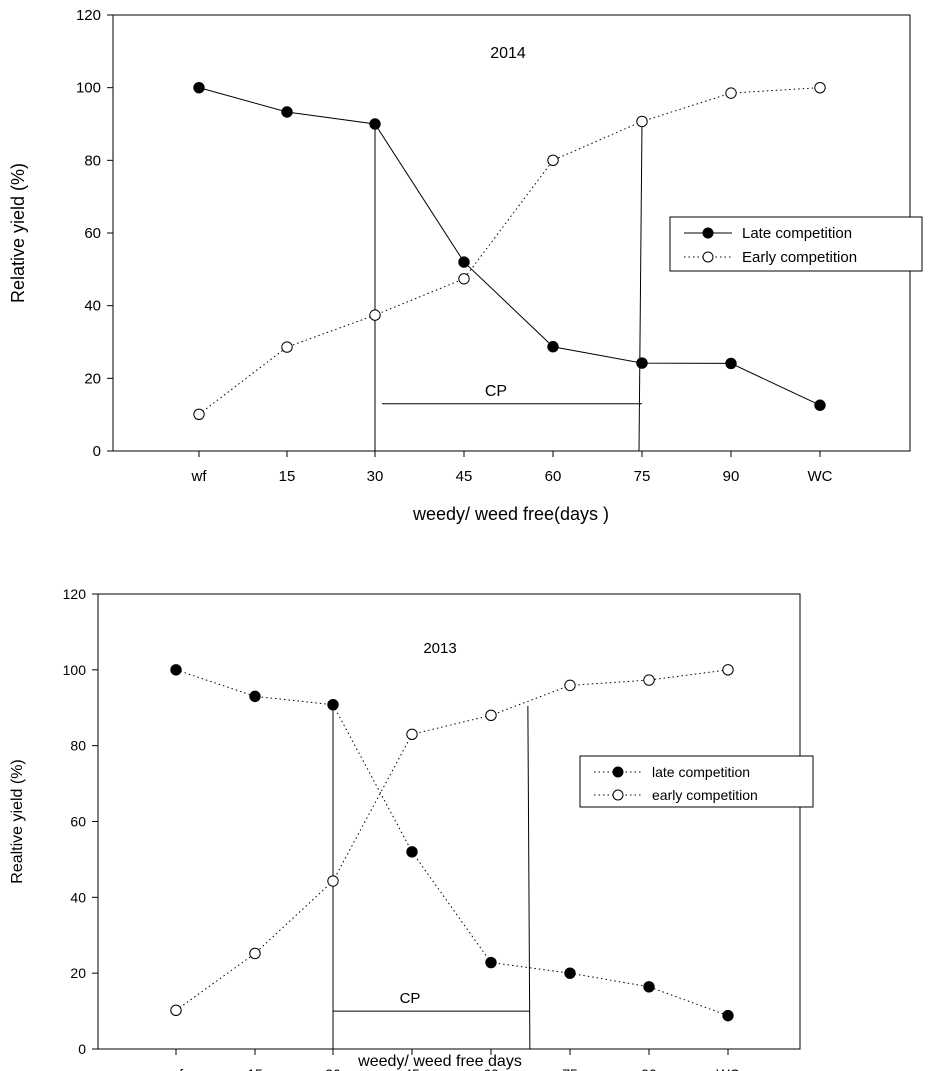 The height and width of the screenshot is (1071, 929). Describe the element at coordinates (799, 257) in the screenshot. I see `legend-entry: Early competition` at that location.